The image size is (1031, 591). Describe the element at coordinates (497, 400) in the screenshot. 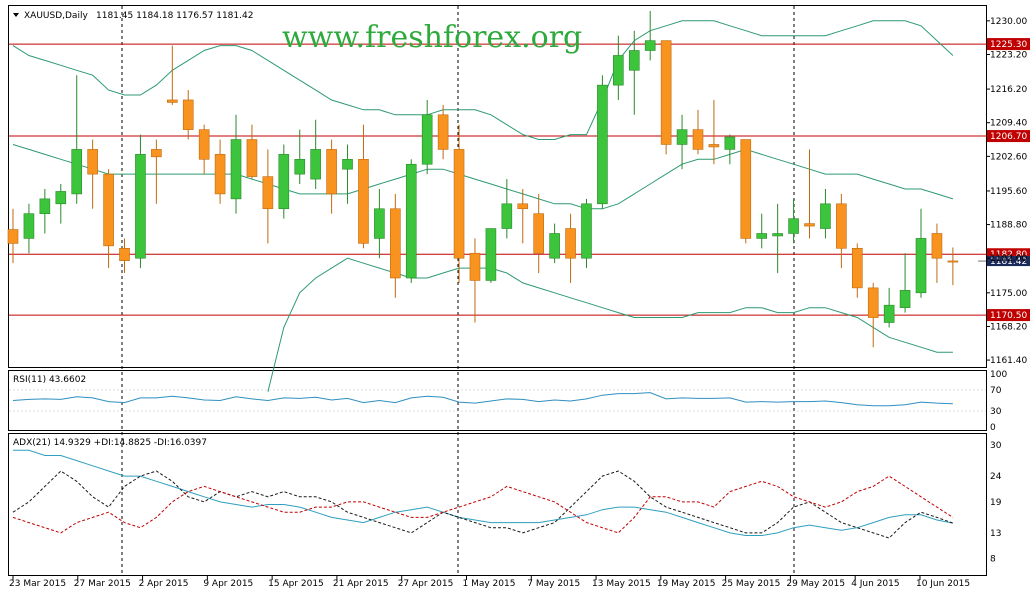

I see `rsi-panel-frame` at that location.